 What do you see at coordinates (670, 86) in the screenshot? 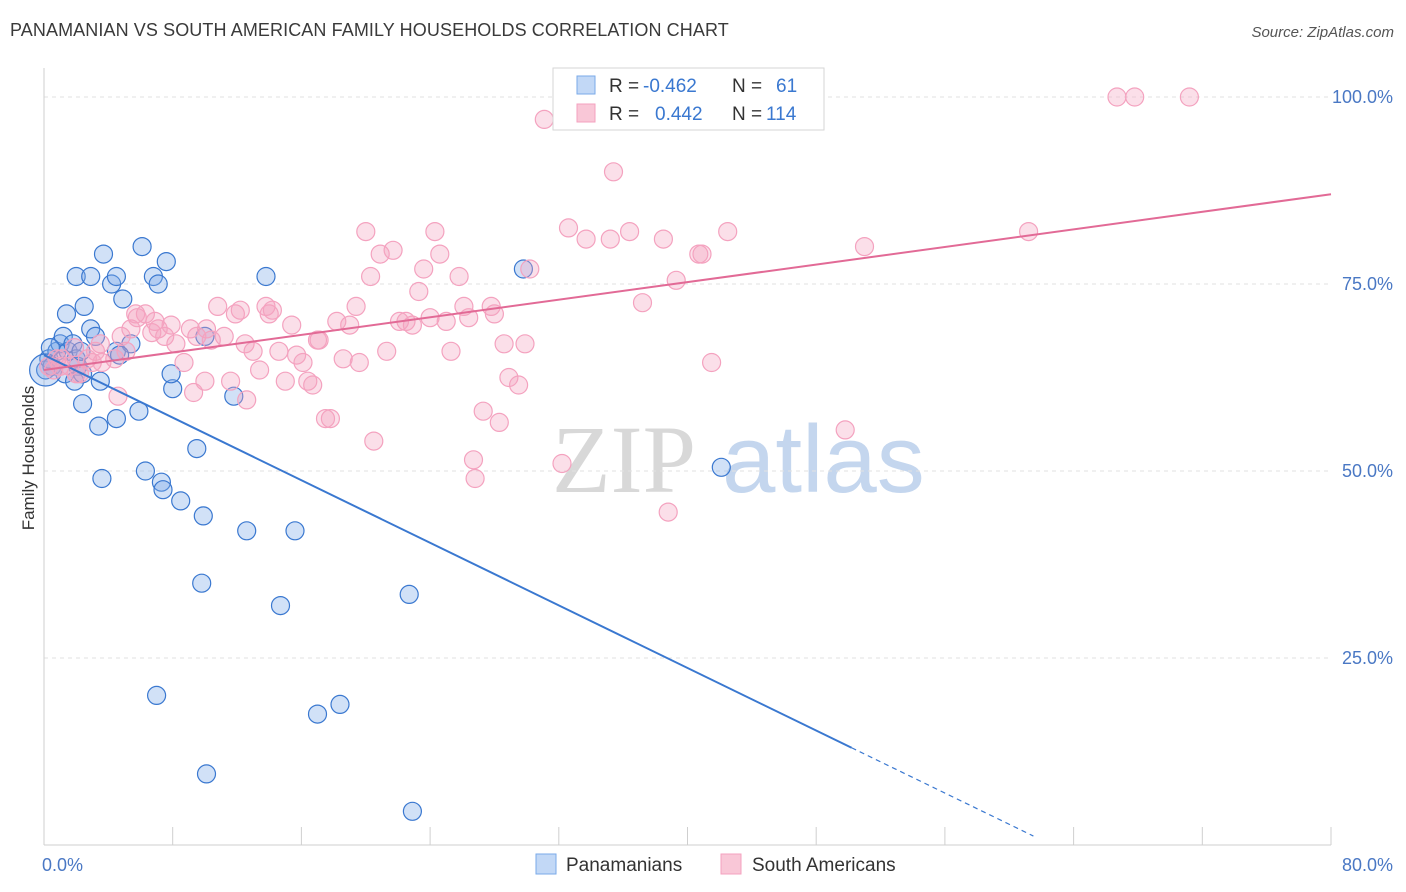
I see `legend-r-value-a: -0.462` at bounding box center [670, 86].